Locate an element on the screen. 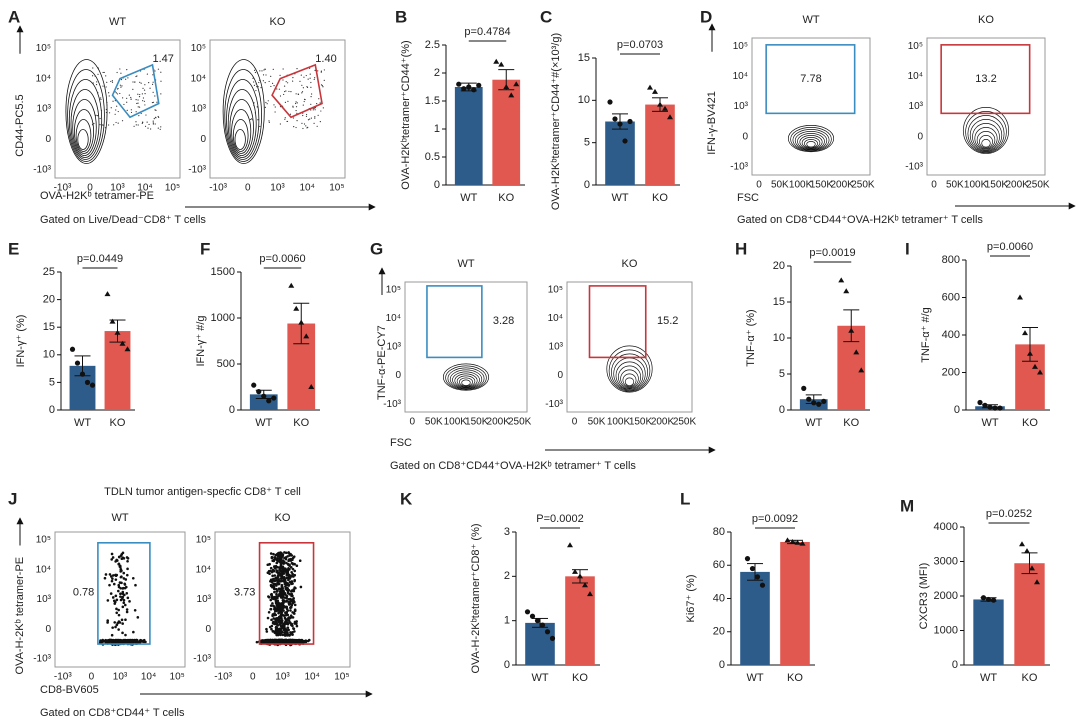 The image size is (1080, 723). plot-title: KO is located at coordinates (986, 20).